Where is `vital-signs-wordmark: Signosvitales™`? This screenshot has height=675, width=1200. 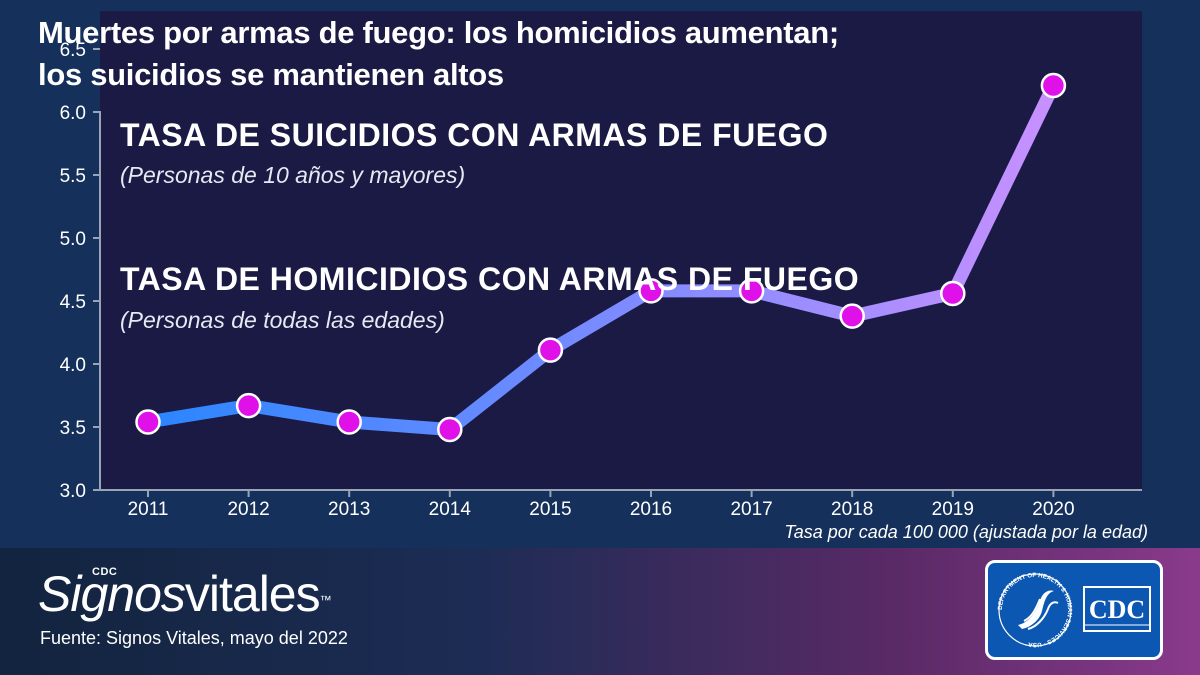
vital-signs-wordmark: Signosvitales™ is located at coordinates (185, 594).